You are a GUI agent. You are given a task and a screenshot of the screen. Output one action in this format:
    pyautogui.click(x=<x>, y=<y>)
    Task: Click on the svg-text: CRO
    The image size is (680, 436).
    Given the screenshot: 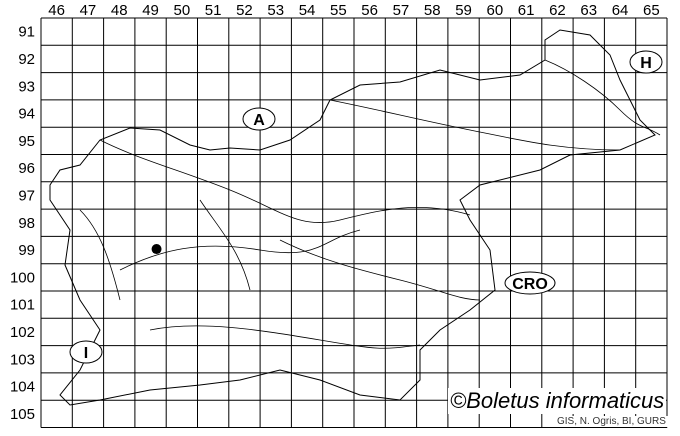 What is the action you would take?
    pyautogui.click(x=530, y=284)
    